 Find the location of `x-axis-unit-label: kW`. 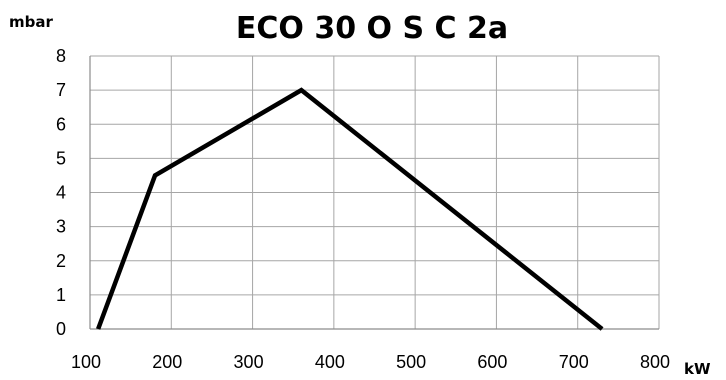

x-axis-unit-label: kW is located at coordinates (697, 369).